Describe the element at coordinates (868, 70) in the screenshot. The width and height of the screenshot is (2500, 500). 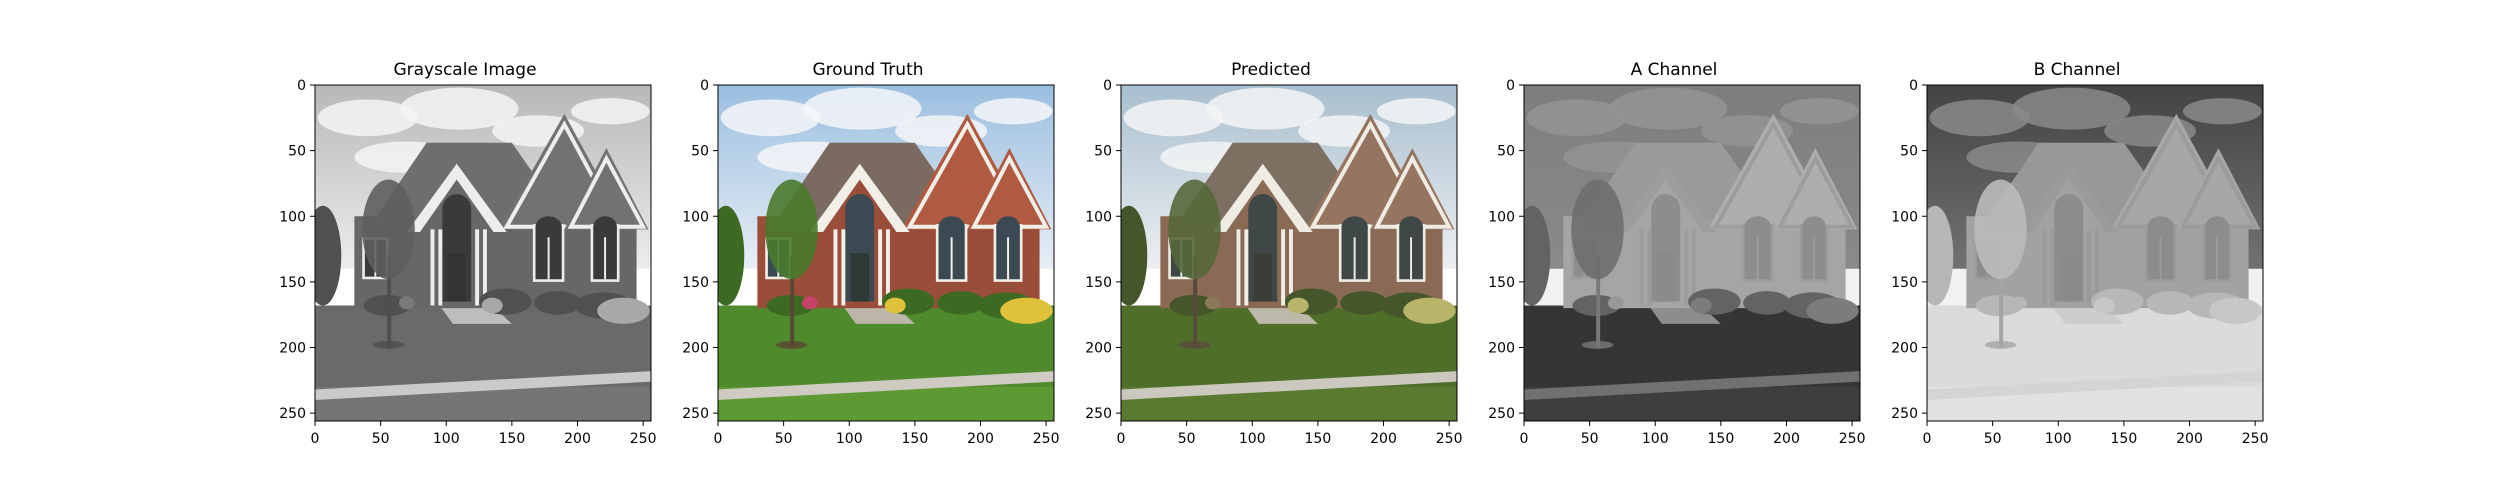
I see `panel-title: Ground Truth` at that location.